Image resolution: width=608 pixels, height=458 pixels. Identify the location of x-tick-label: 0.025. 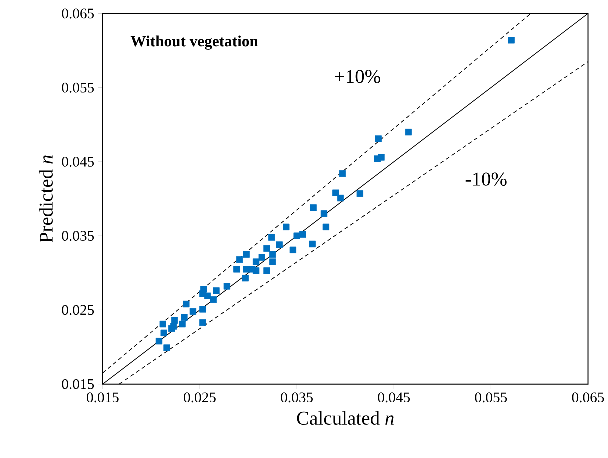
(200, 397).